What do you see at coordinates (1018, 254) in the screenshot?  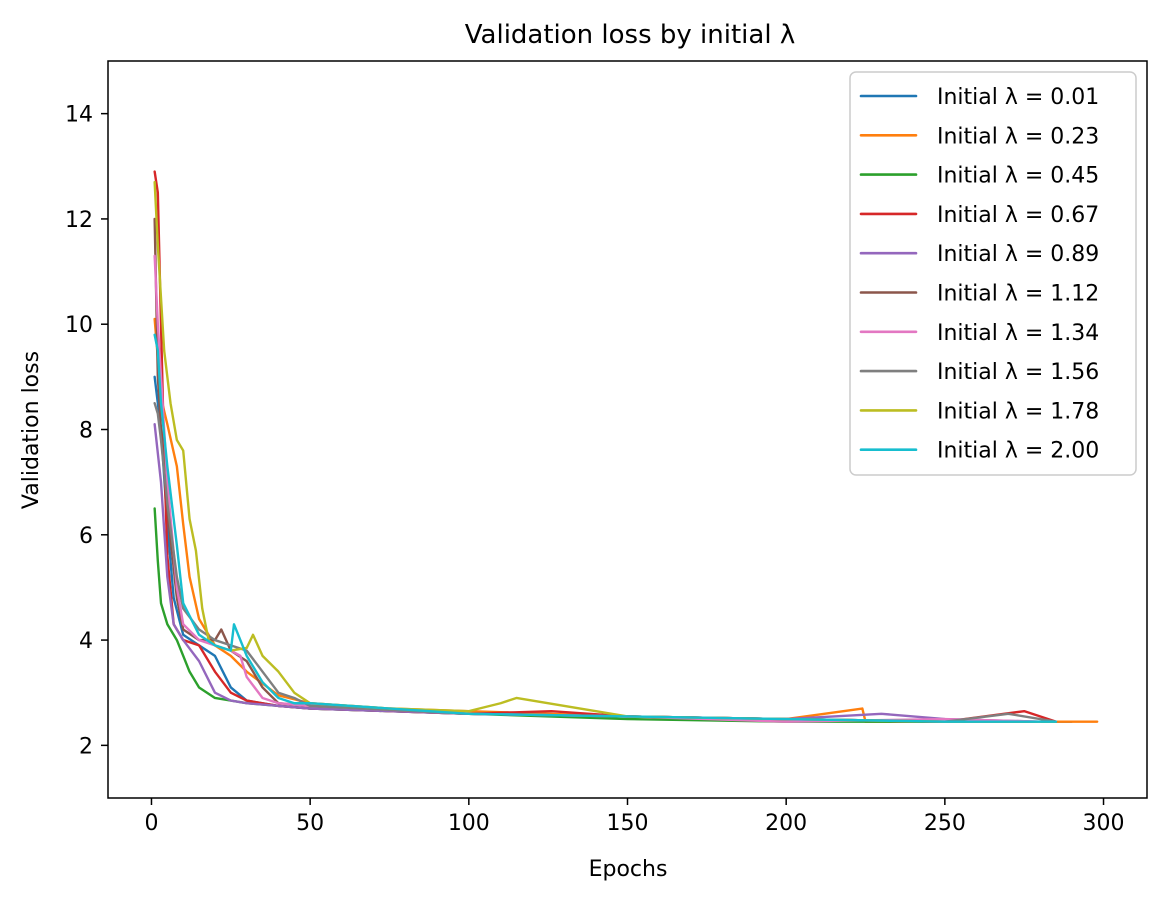 I see `legend-label-5: Initial λ = 0.89` at bounding box center [1018, 254].